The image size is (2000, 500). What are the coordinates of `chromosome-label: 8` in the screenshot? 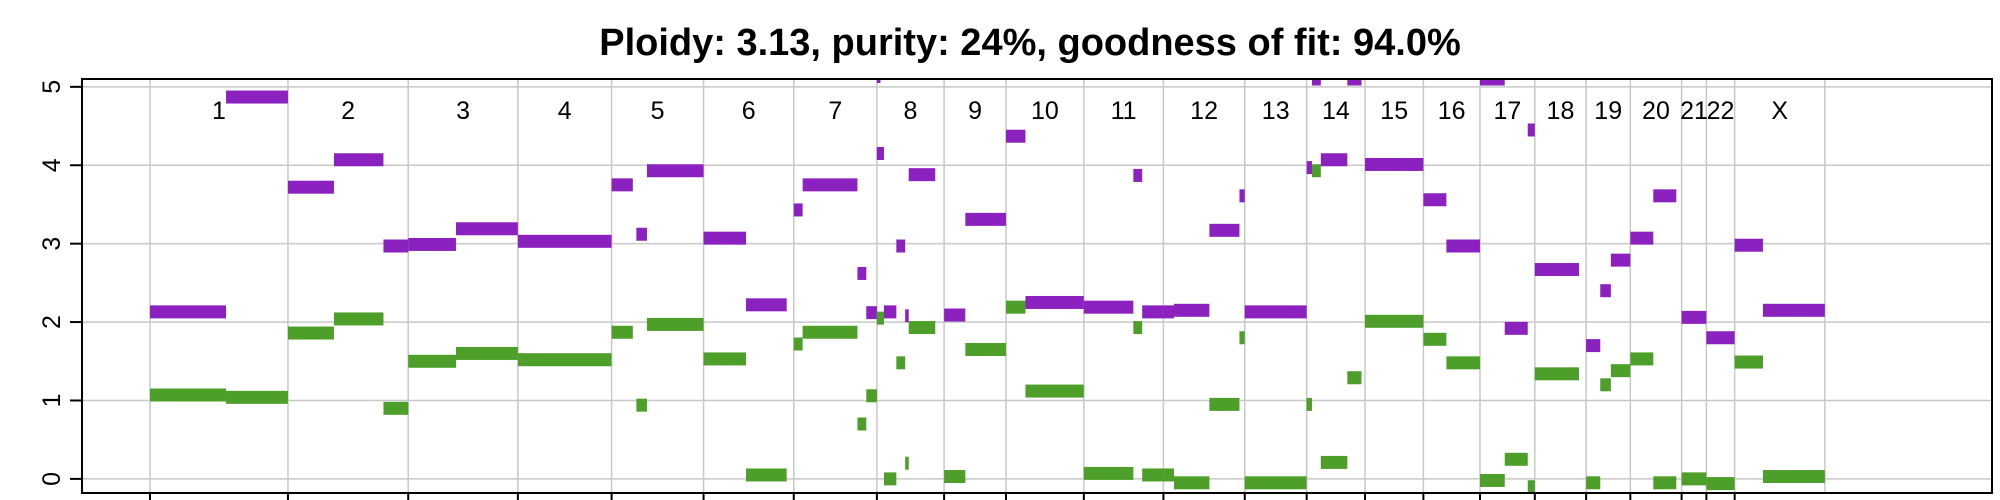 It's located at (911, 111).